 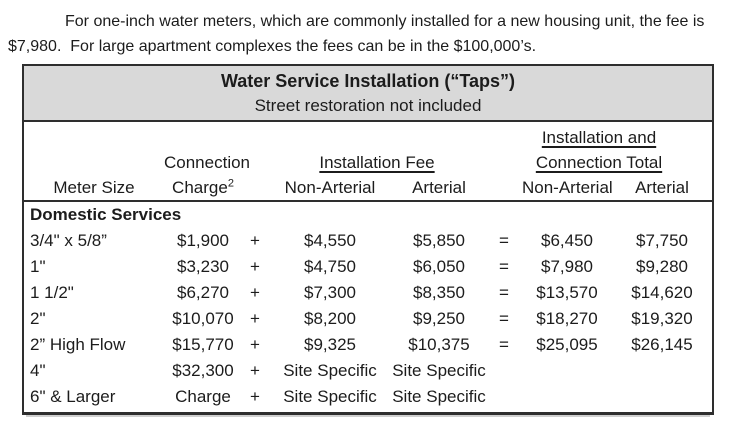 What do you see at coordinates (52, 292) in the screenshot?
I see `cell-meter-size: 1 1/2"` at bounding box center [52, 292].